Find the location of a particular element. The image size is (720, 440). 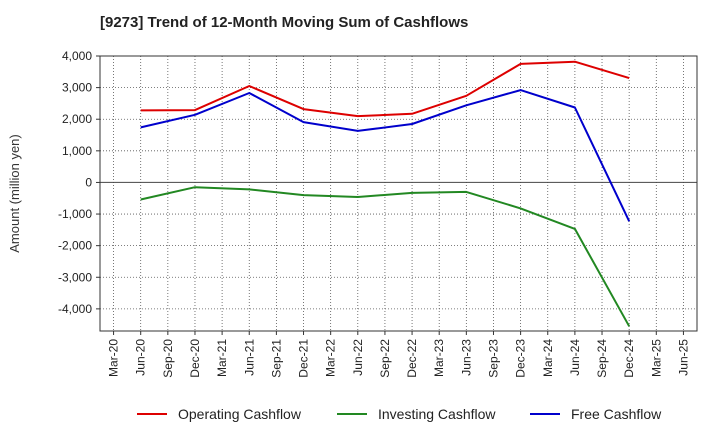

x-tick-label: Dec-23 is located at coordinates (521, 358).